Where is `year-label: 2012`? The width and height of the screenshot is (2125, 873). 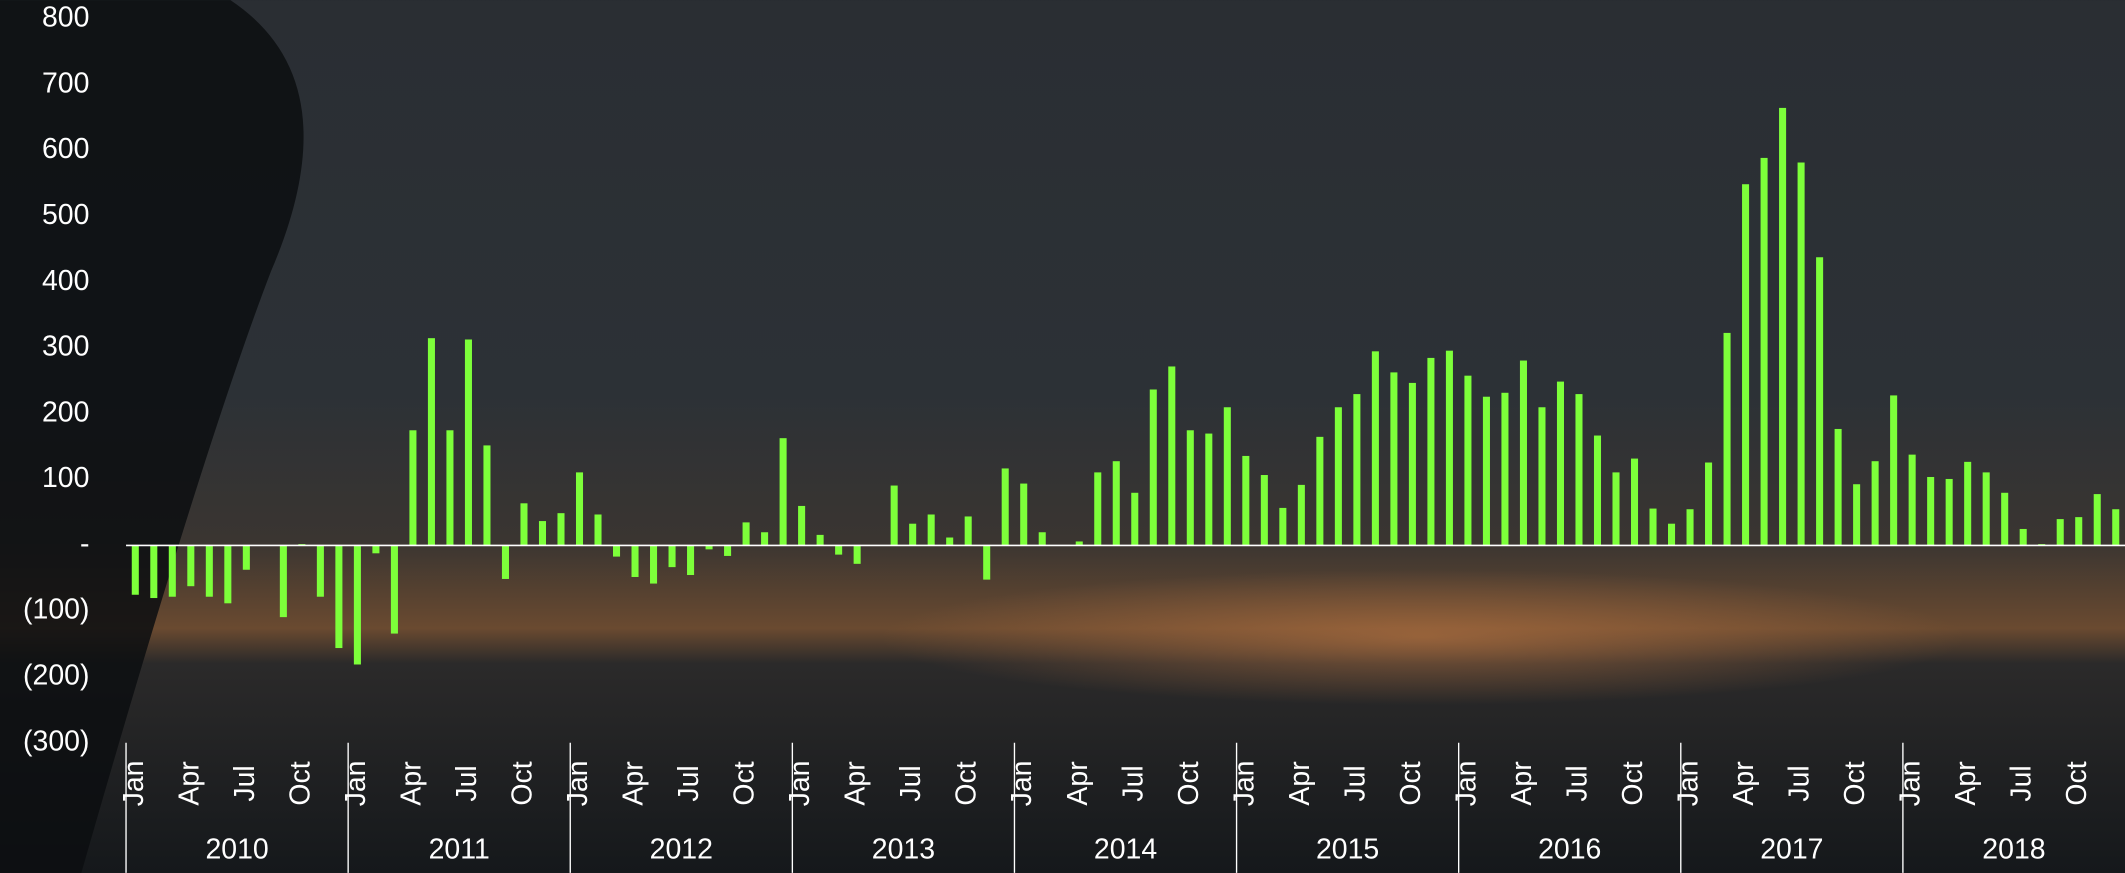 year-label: 2012 is located at coordinates (681, 850).